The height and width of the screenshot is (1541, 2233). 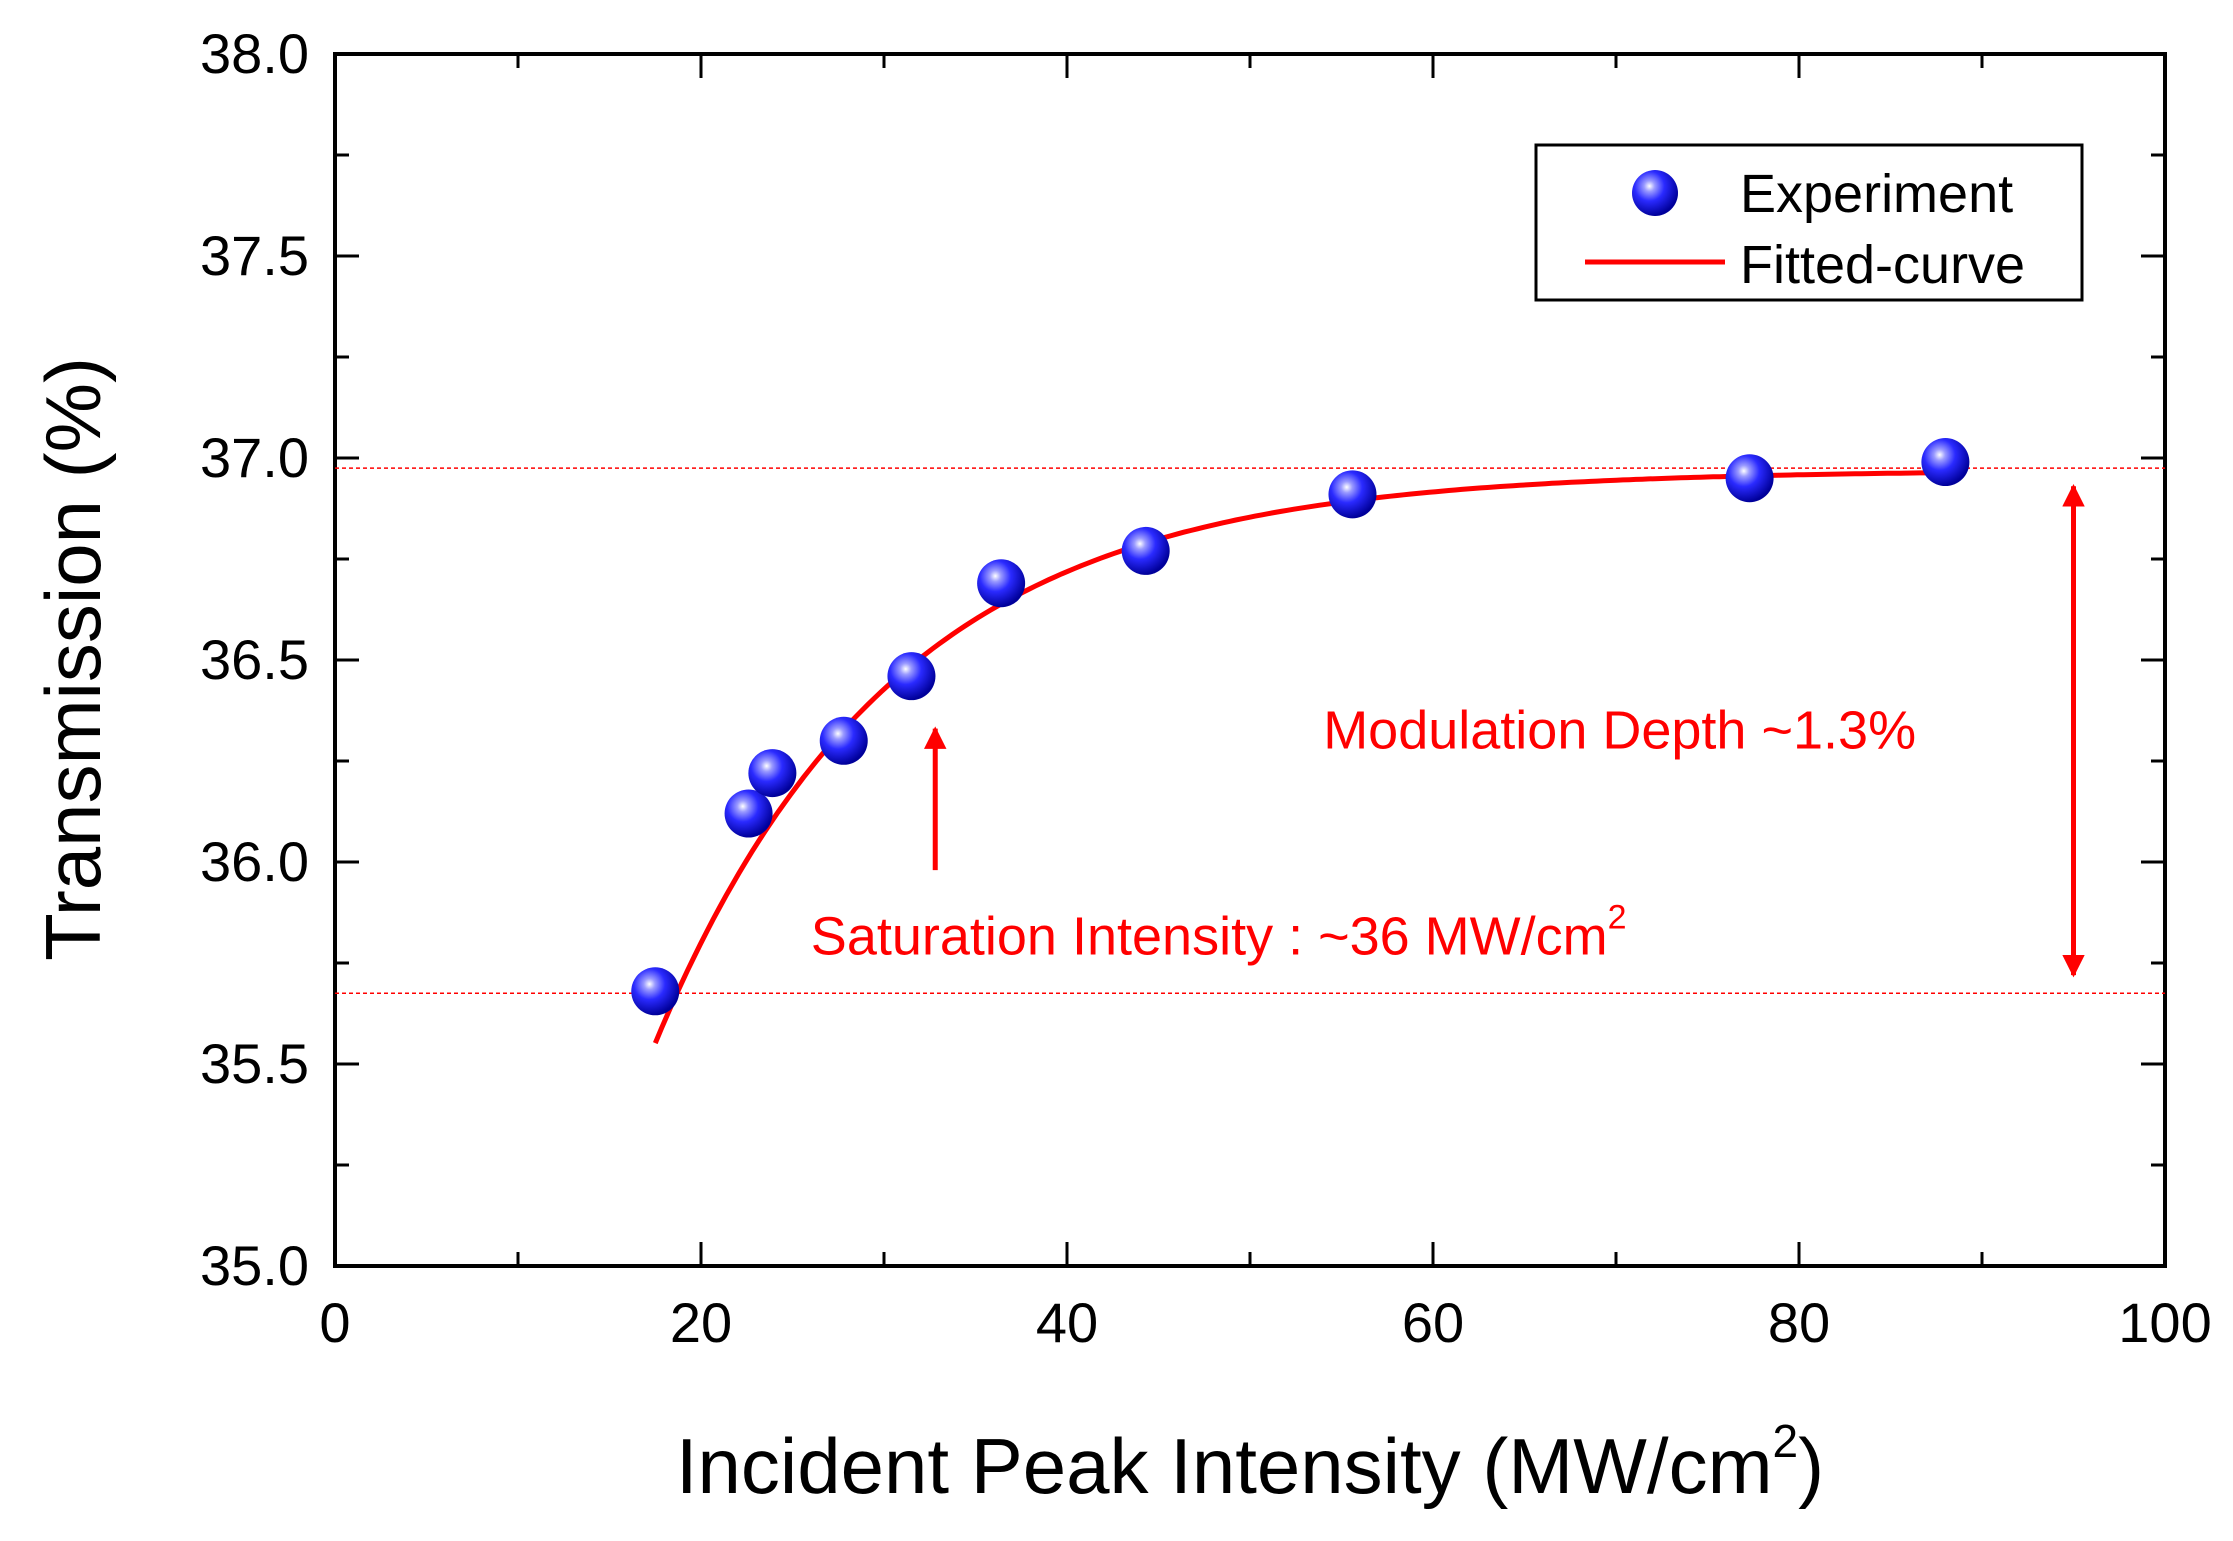 What do you see at coordinates (254, 1063) in the screenshot?
I see `y-tick-label: 35.5` at bounding box center [254, 1063].